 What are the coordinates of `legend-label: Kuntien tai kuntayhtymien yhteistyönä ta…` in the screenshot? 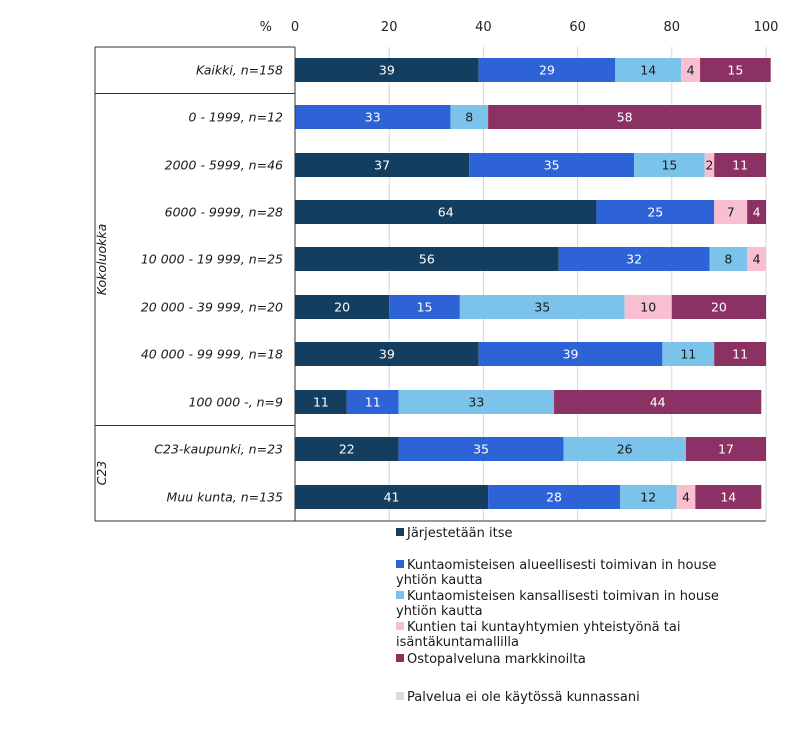 It's located at (538, 635).